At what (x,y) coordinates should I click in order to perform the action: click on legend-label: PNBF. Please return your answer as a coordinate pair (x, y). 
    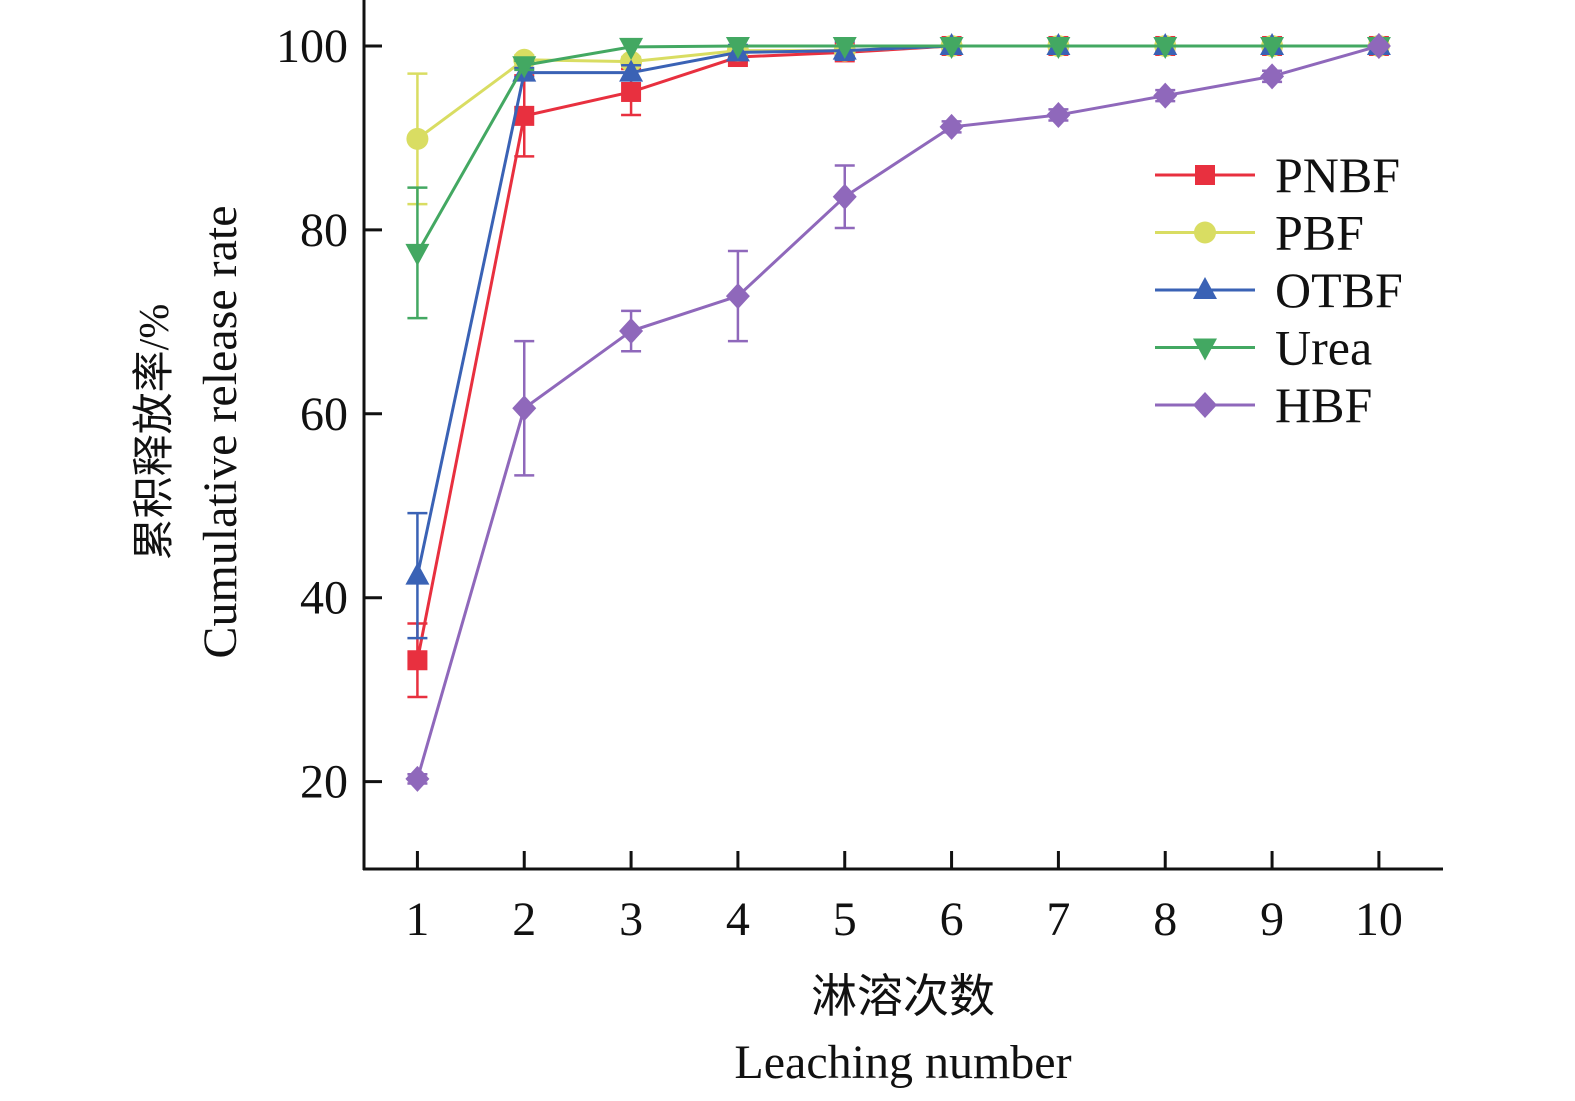
    Looking at the image, I should click on (1337, 175).